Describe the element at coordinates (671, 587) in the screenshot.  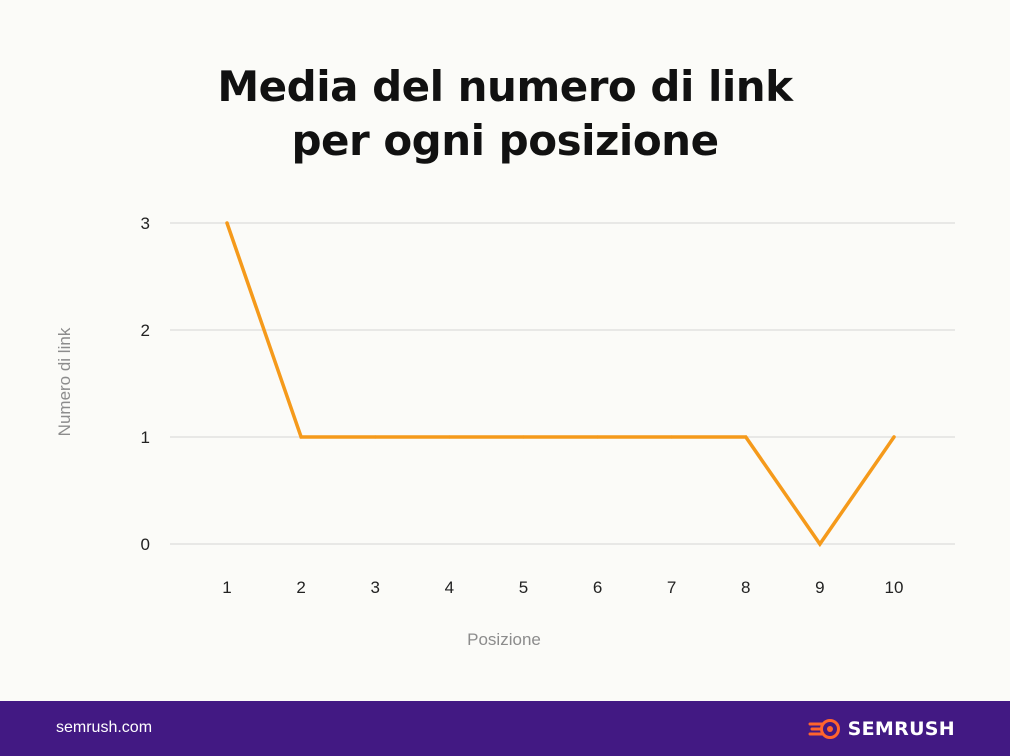
I see `x-tick-label: 7` at that location.